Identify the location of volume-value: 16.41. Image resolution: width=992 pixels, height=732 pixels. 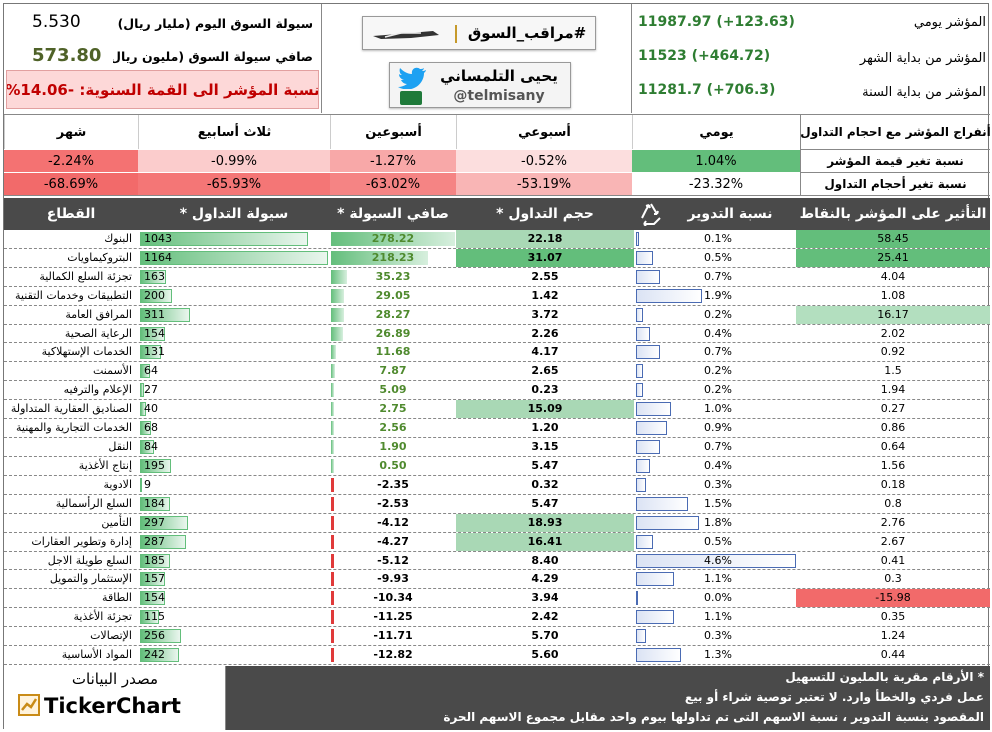
(545, 541).